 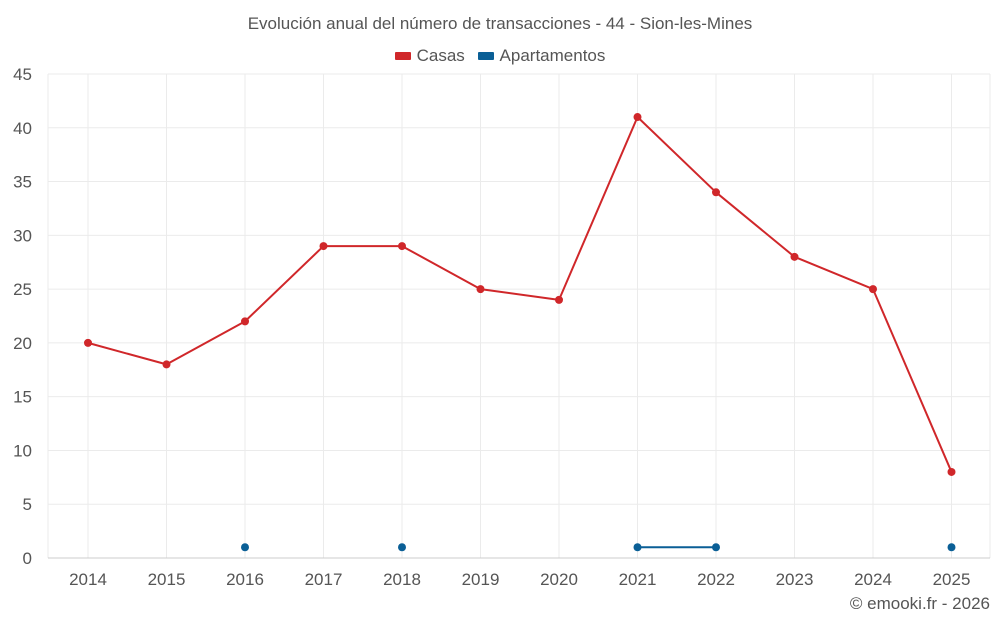 I want to click on x-tick-label: 2025, so click(x=952, y=579).